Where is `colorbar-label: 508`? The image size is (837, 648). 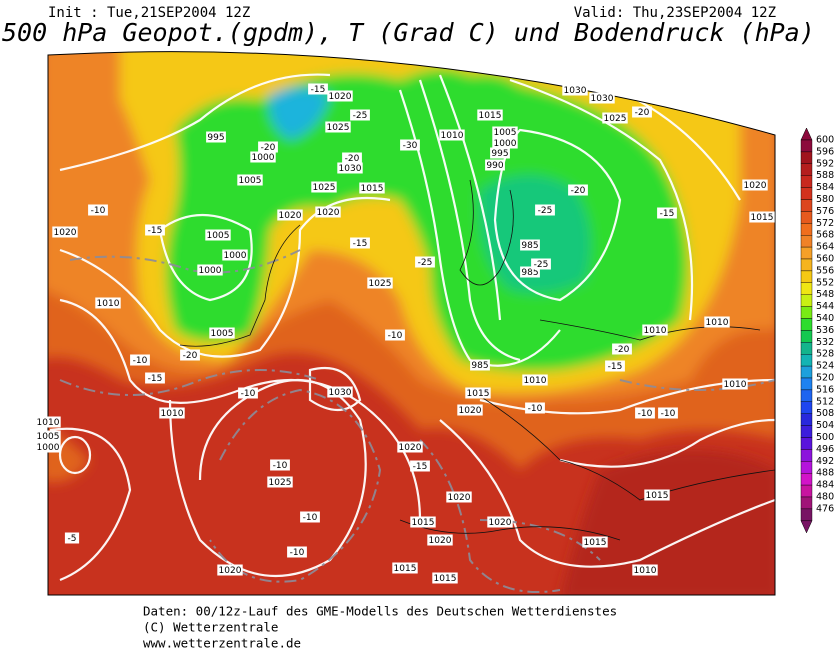 colorbar-label: 508 is located at coordinates (825, 413).